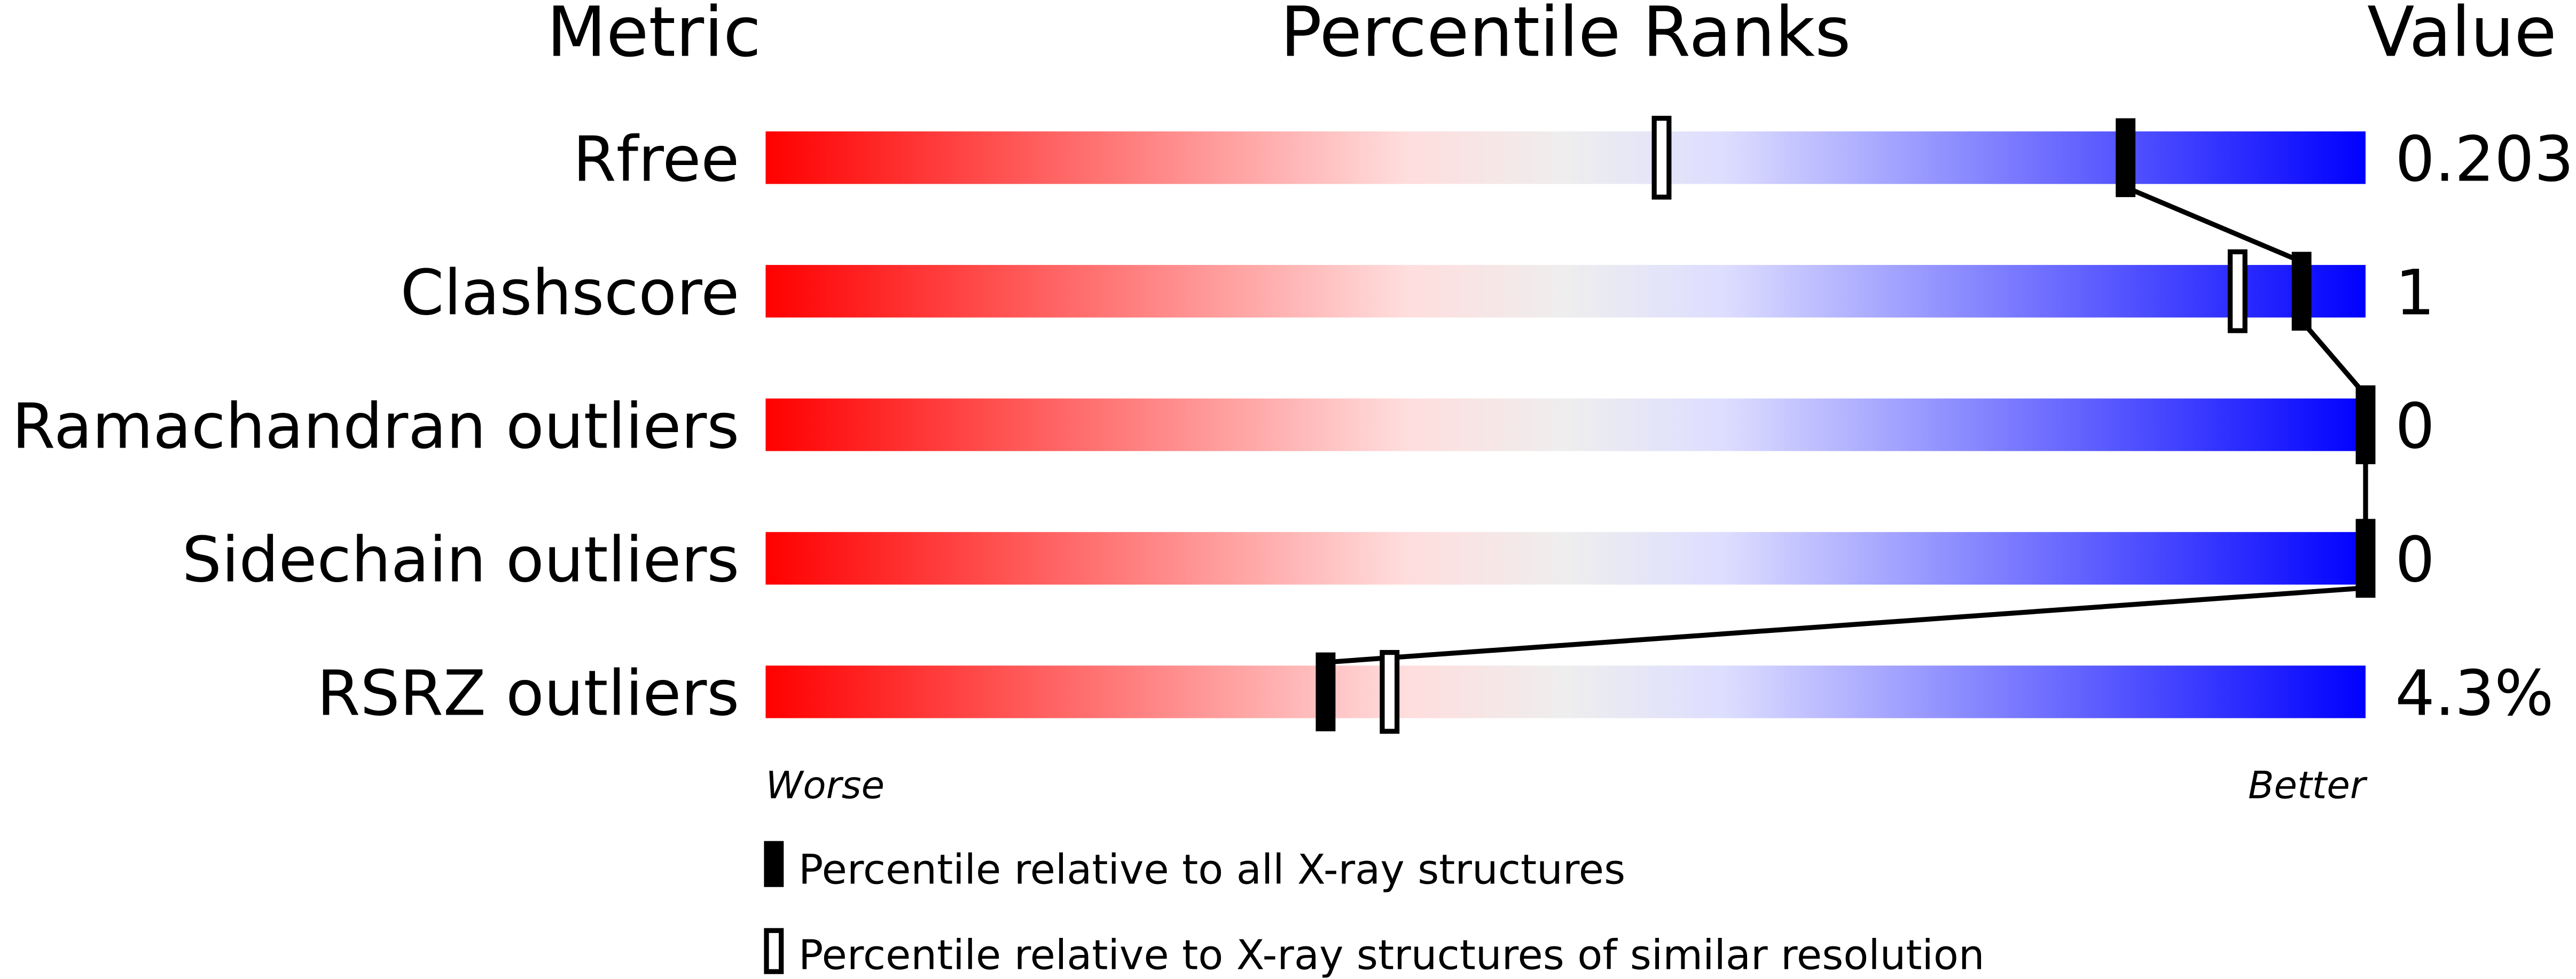 The height and width of the screenshot is (979, 2576). What do you see at coordinates (2308, 785) in the screenshot?
I see `better-label: Better` at bounding box center [2308, 785].